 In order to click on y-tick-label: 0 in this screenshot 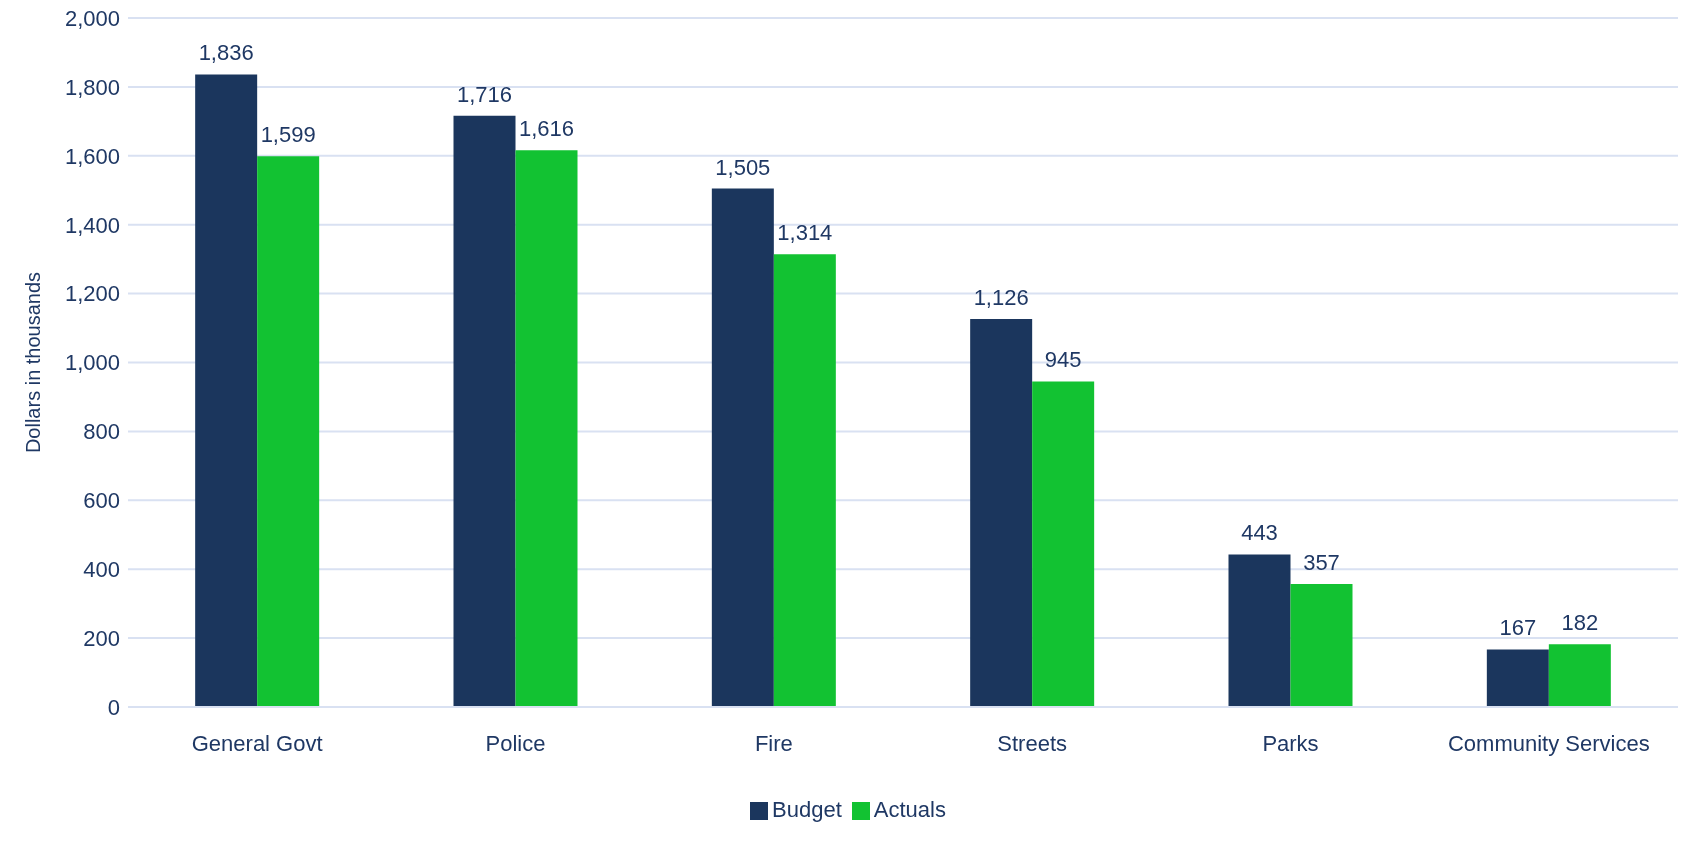, I will do `click(113, 707)`.